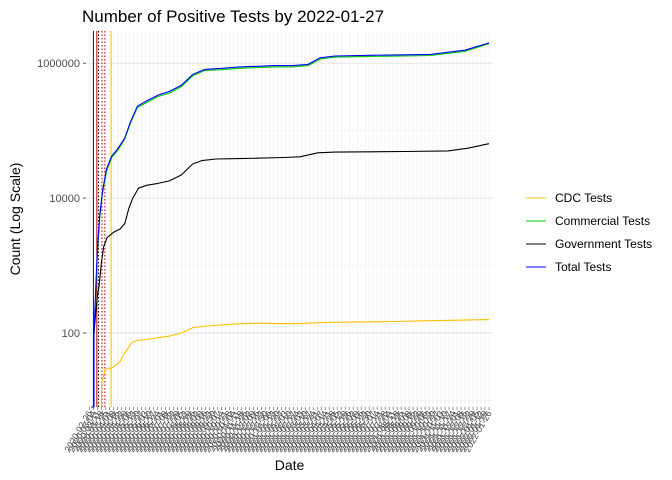 Image resolution: width=672 pixels, height=480 pixels. What do you see at coordinates (233, 16) in the screenshot?
I see `chart-title: Number of Positive Tests by 2022-01-27` at bounding box center [233, 16].